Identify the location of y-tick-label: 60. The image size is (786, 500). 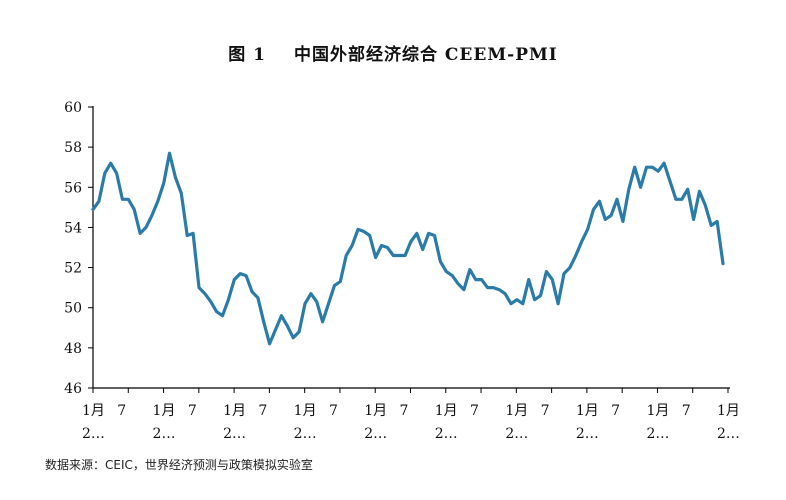
(73, 108).